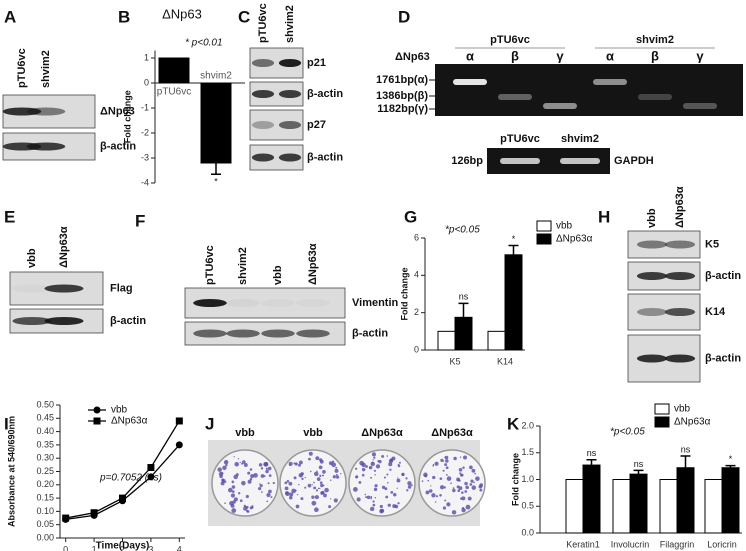  What do you see at coordinates (416, 312) in the screenshot?
I see `y-tick-label: 2` at bounding box center [416, 312].